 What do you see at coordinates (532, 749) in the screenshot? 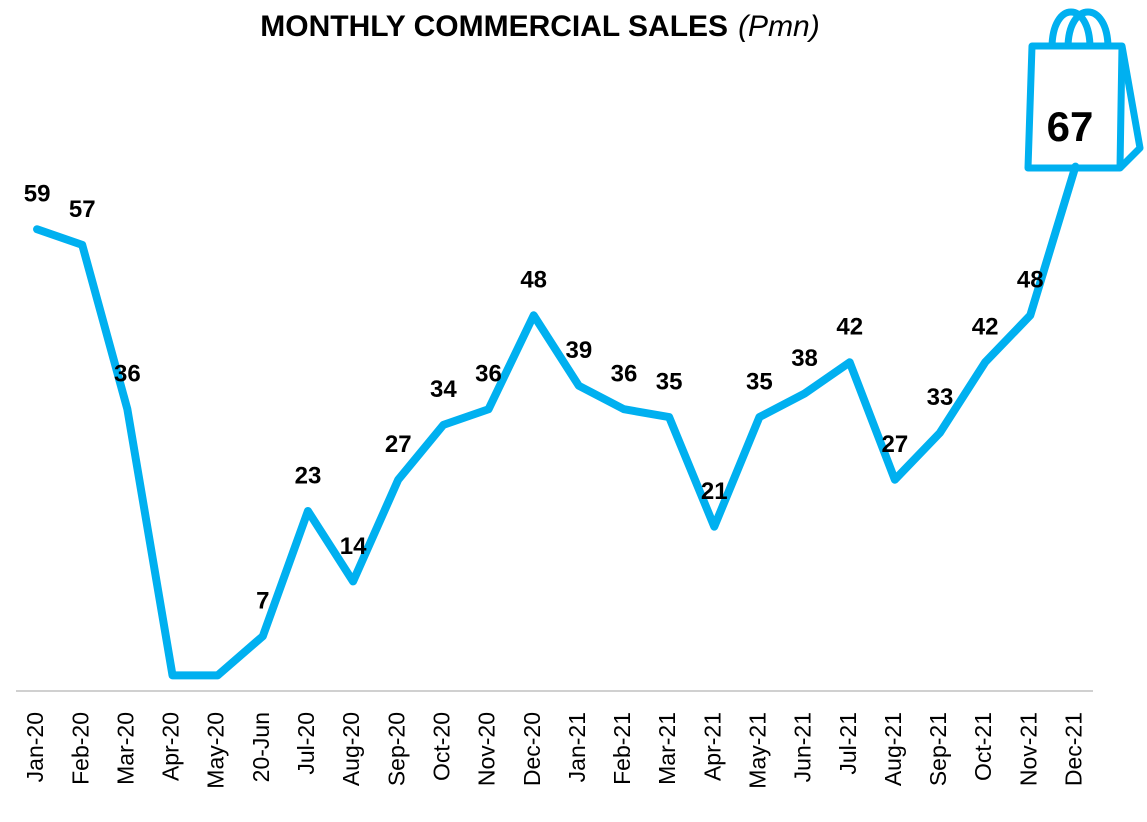
I see `x-tick-label: Dec-20` at bounding box center [532, 749].